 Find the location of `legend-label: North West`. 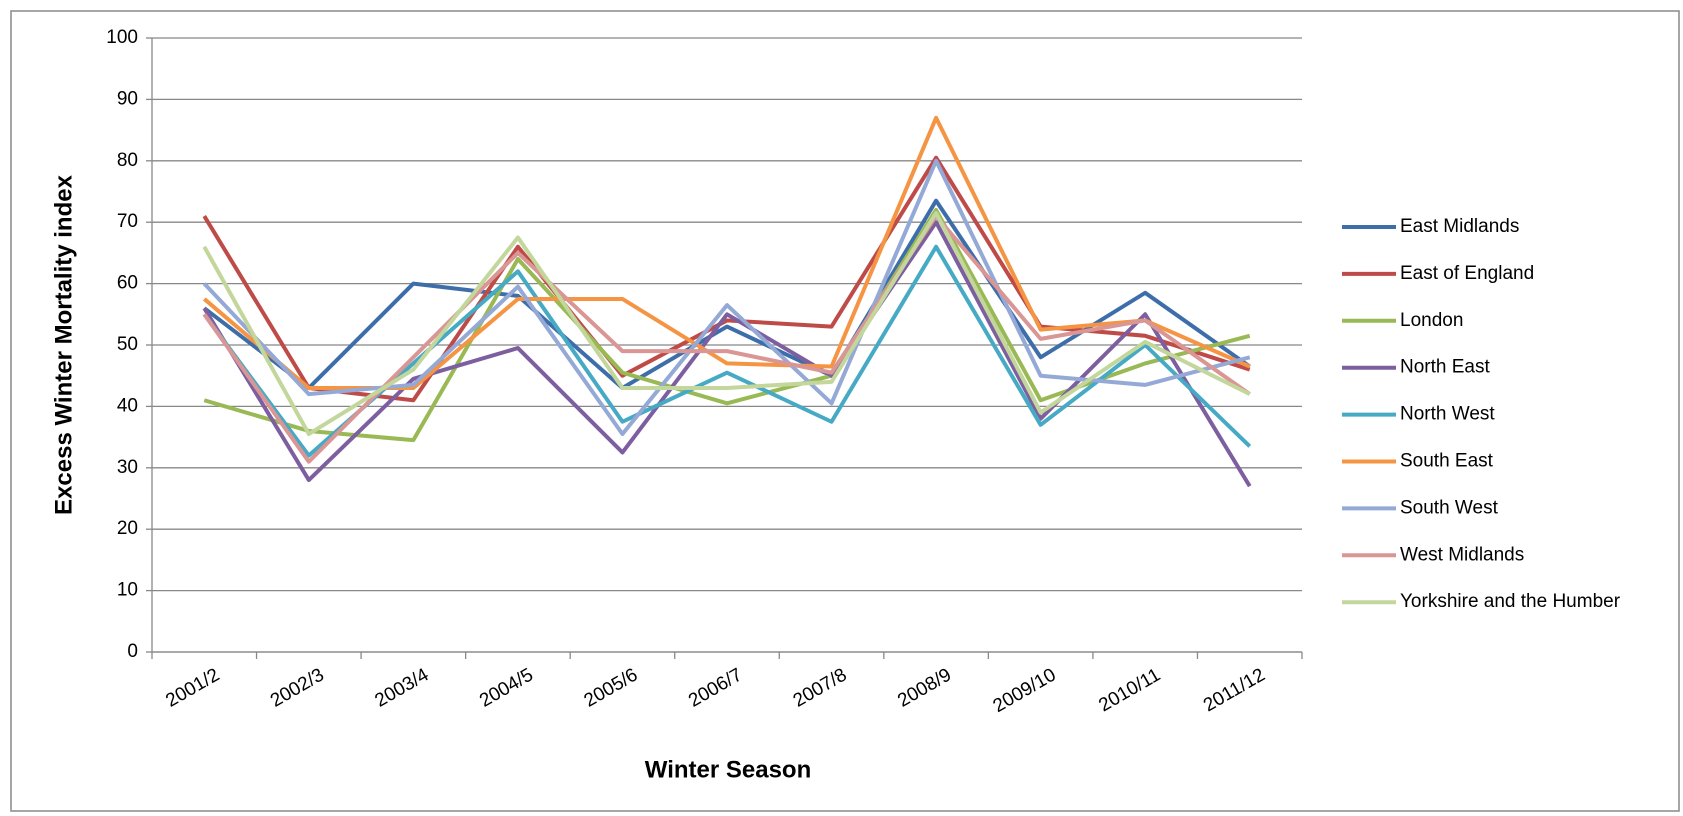

legend-label: North West is located at coordinates (1447, 414).